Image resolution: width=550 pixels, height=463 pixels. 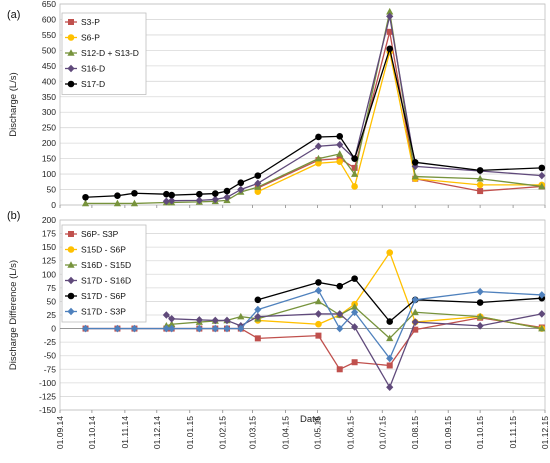 What do you see at coordinates (49, 112) in the screenshot?
I see `y-tick-label: 300` at bounding box center [49, 112].